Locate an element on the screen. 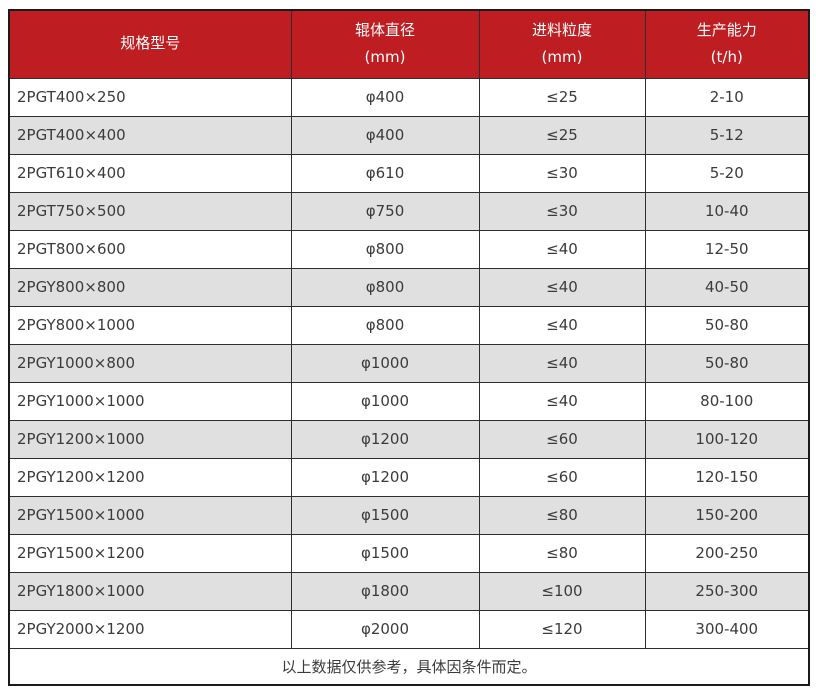  table-row: 2PGY2000×1200 φ2000 ≤120 300-400 is located at coordinates (409, 629).